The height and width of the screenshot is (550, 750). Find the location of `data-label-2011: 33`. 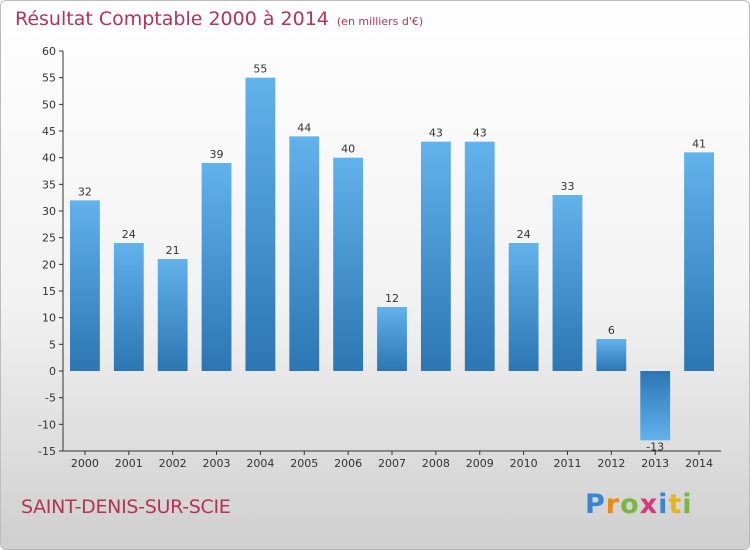

data-label-2011: 33 is located at coordinates (567, 186).